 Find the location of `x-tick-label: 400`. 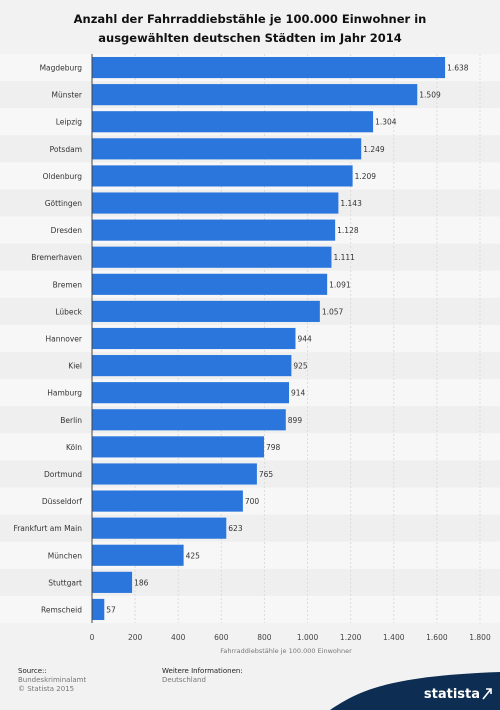

x-tick-label: 400 is located at coordinates (178, 637).